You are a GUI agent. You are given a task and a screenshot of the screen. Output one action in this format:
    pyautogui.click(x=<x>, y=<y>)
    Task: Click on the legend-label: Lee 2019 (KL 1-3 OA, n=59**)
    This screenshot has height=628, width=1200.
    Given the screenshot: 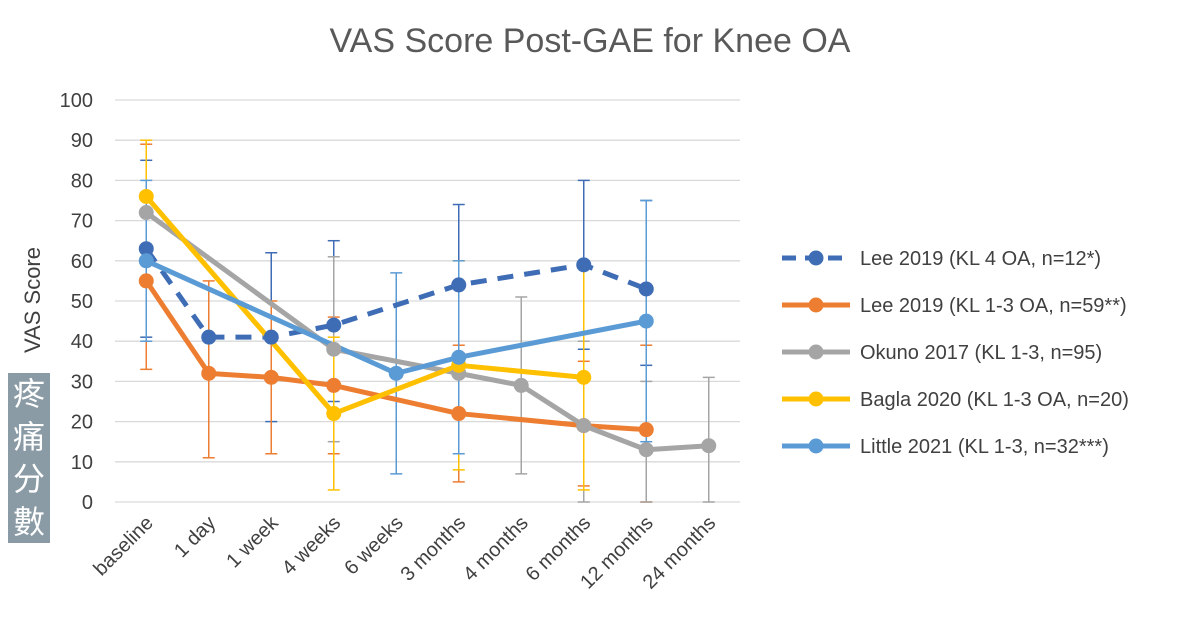 What is the action you would take?
    pyautogui.click(x=993, y=306)
    